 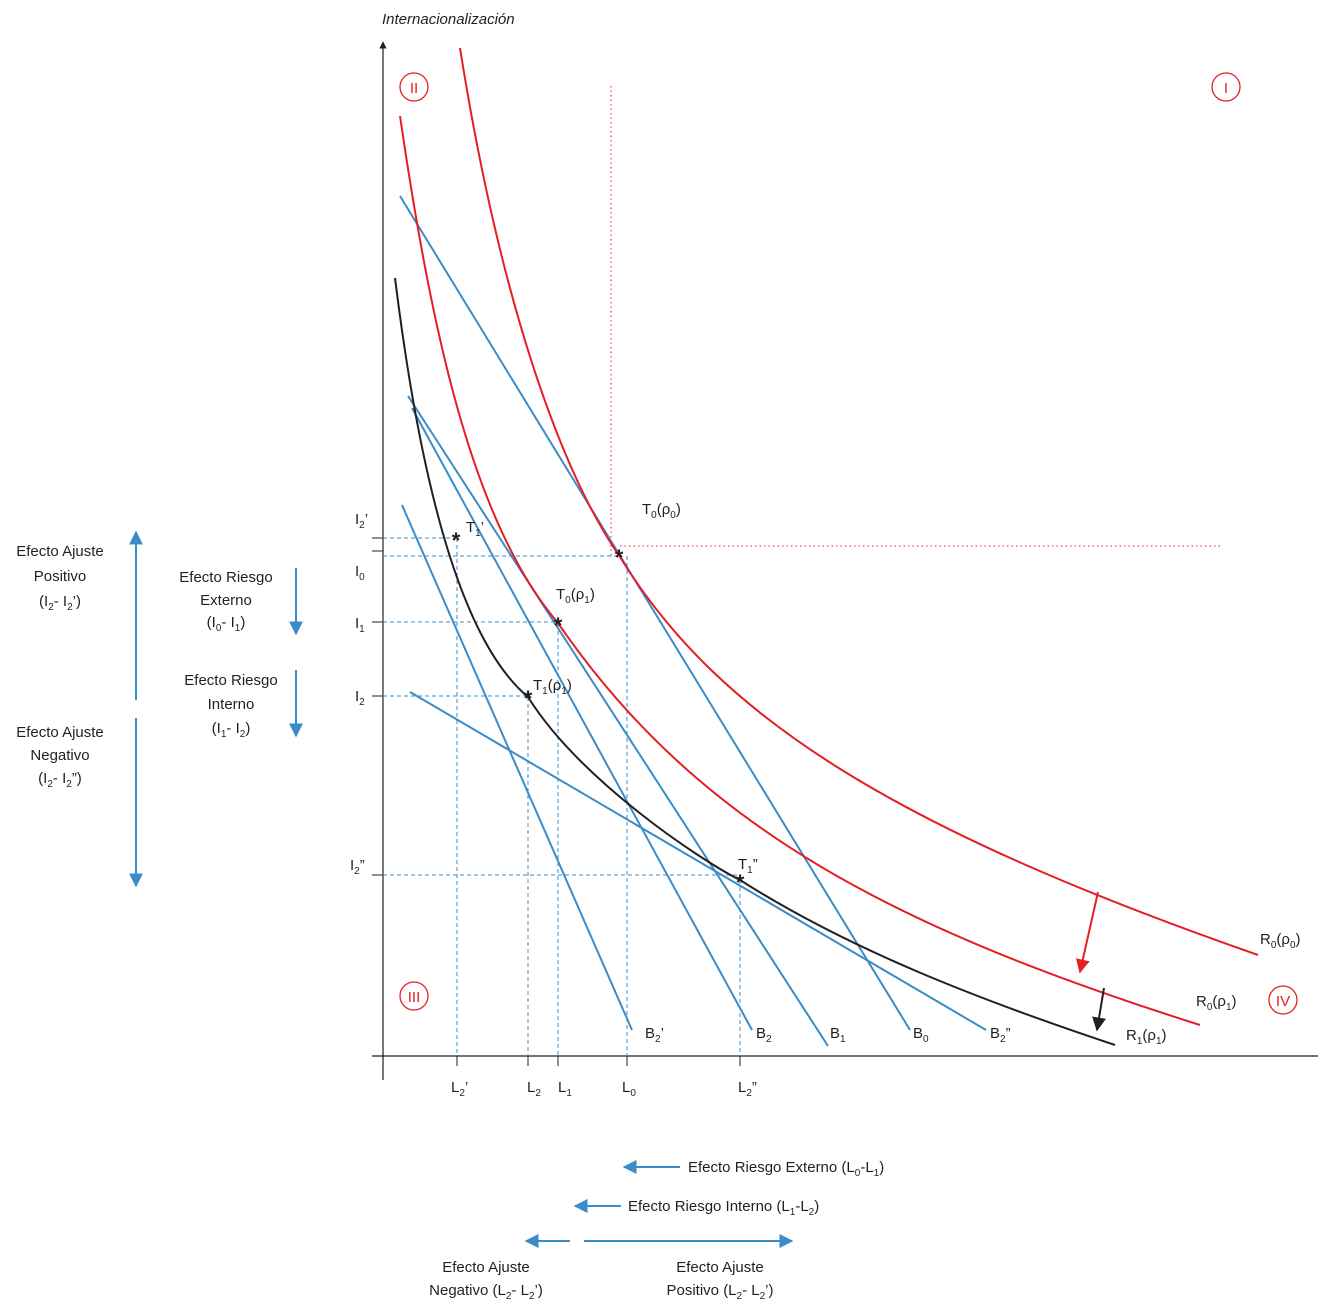 What do you see at coordinates (456, 540) in the screenshot?
I see `star-t1-prime: *` at bounding box center [456, 540].